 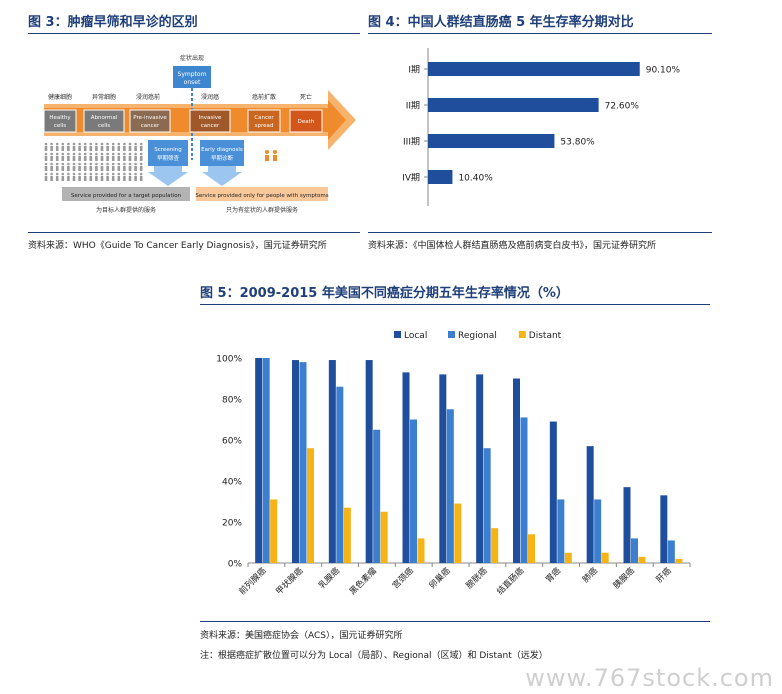 I want to click on svg-text: Death, so click(x=306, y=122).